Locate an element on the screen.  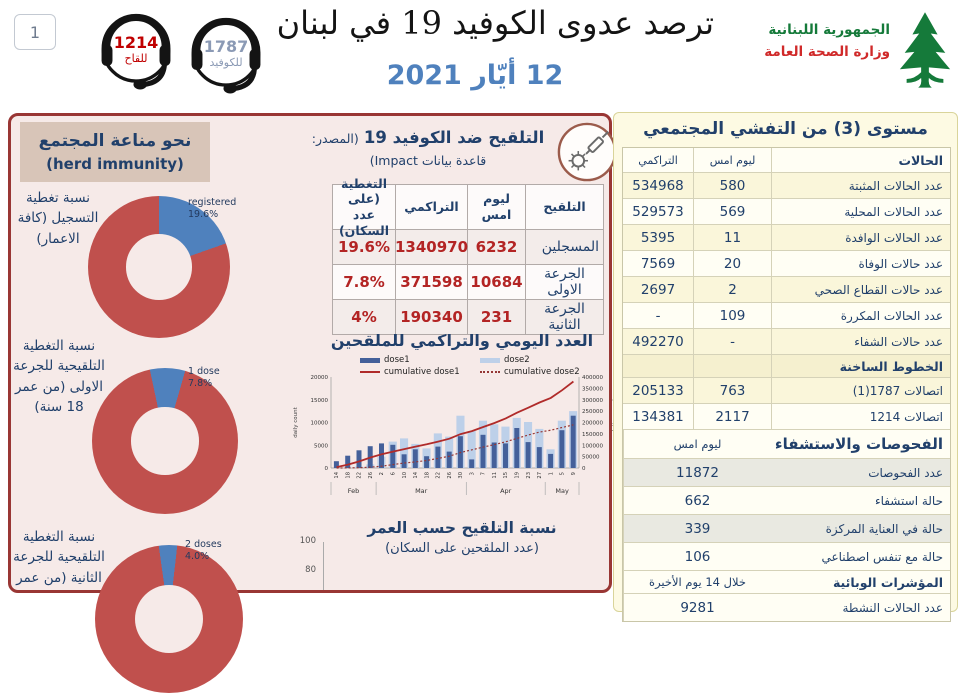
section-header: المؤشرات الوبائية is located at coordinates (887, 582).